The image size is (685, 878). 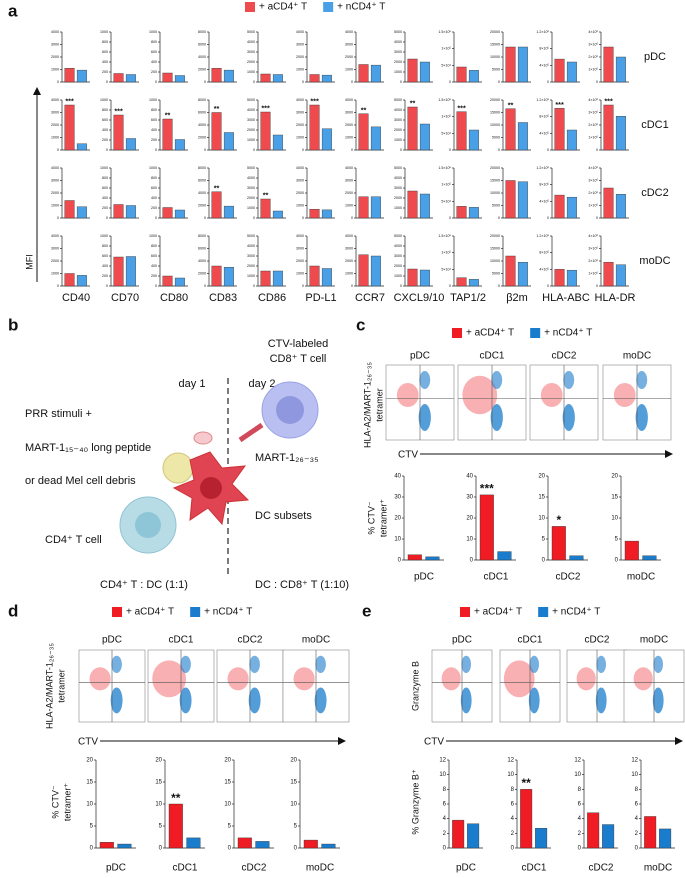 What do you see at coordinates (154, 72) in the screenshot?
I see `y-tick-label: 200` at bounding box center [154, 72].